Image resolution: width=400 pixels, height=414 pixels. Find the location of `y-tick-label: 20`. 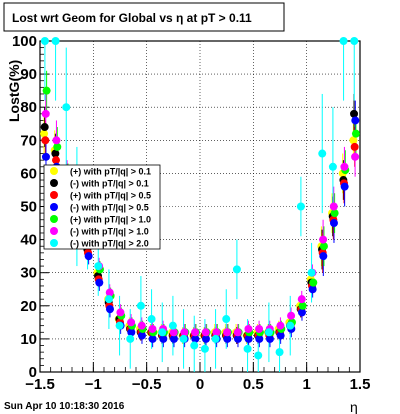

y-tick-label: 20 is located at coordinates (28, 306).